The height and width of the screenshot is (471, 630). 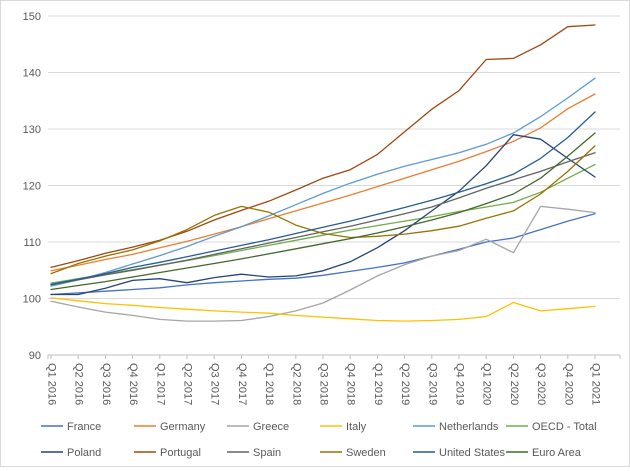 What do you see at coordinates (32, 74) in the screenshot?
I see `y-tick-label: 140` at bounding box center [32, 74].